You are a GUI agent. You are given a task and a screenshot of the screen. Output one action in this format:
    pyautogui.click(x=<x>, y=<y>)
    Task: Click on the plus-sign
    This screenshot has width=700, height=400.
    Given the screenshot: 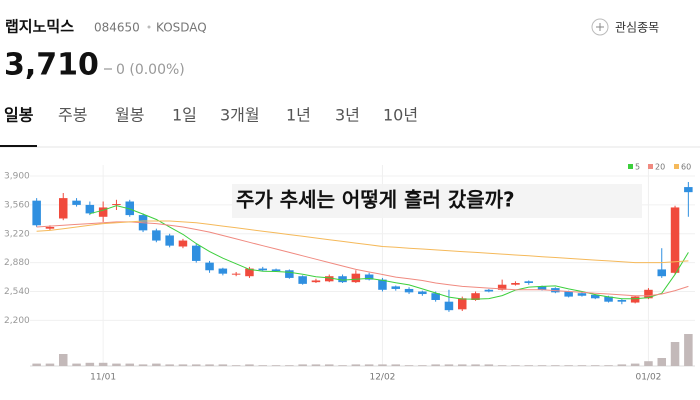 What is the action you would take?
    pyautogui.click(x=600, y=27)
    